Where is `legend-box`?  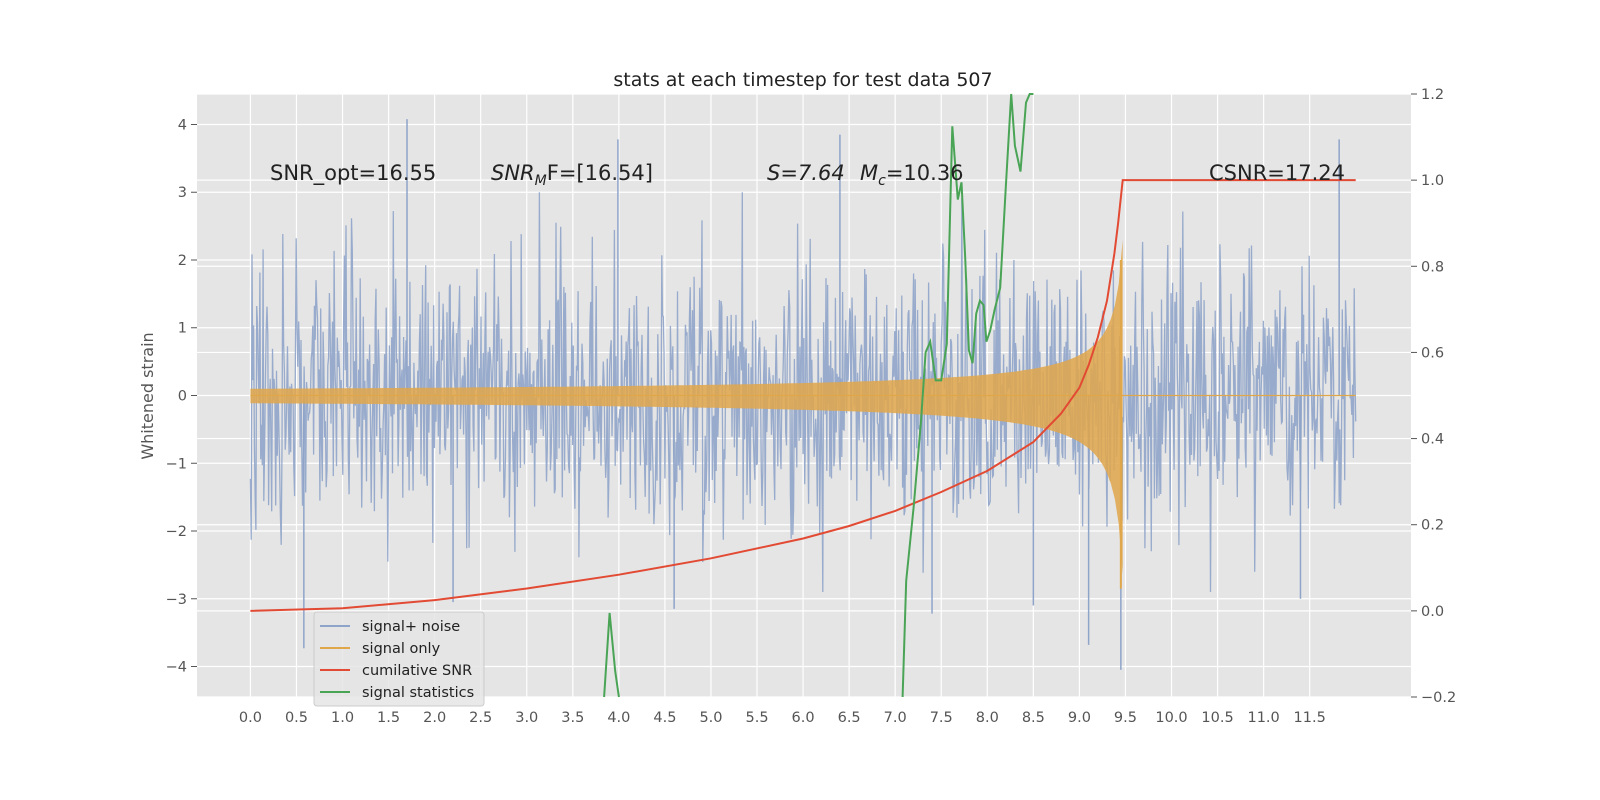
legend-box is located at coordinates (399, 659).